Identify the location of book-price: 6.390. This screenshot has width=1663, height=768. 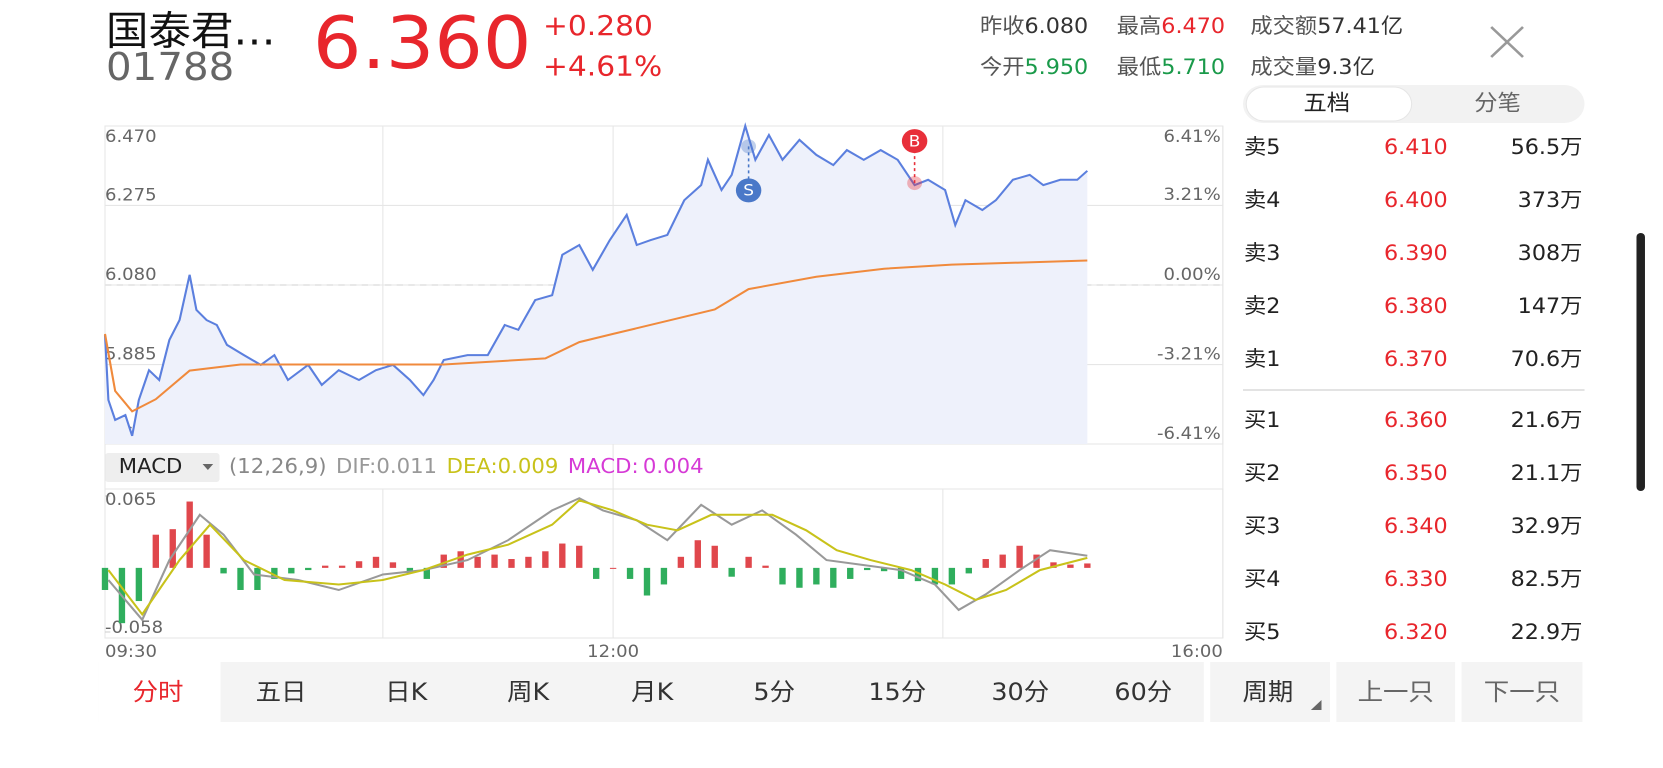
(1416, 253).